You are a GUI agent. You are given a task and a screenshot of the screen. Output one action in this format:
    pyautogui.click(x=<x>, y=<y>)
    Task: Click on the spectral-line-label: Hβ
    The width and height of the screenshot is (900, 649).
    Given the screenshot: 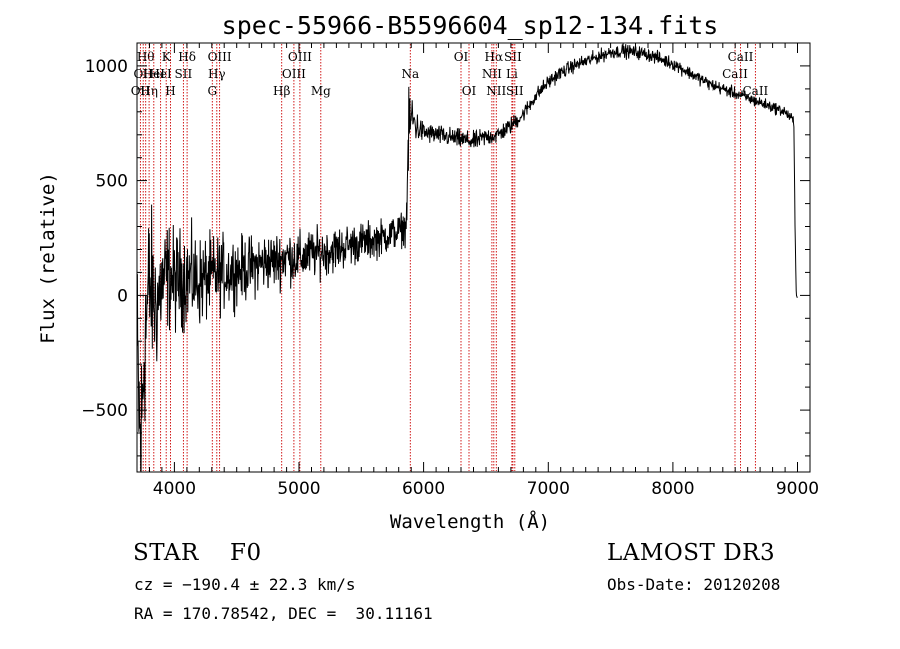 What is the action you would take?
    pyautogui.click(x=281, y=91)
    